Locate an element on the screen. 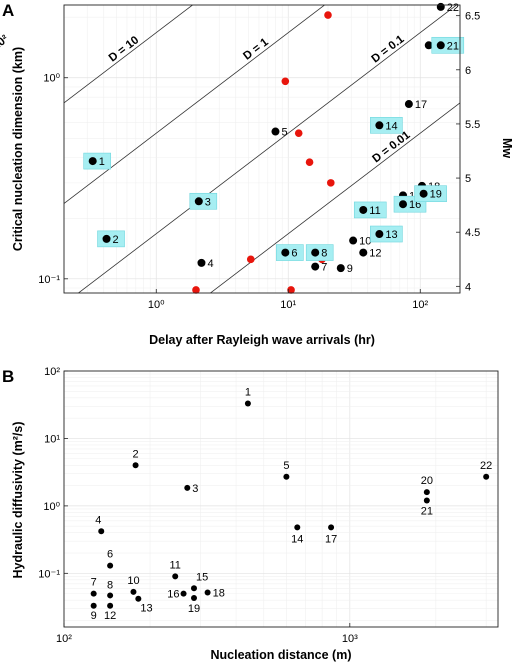 Image resolution: width=512 pixels, height=664 pixels. point-label: 12 is located at coordinates (110, 616).